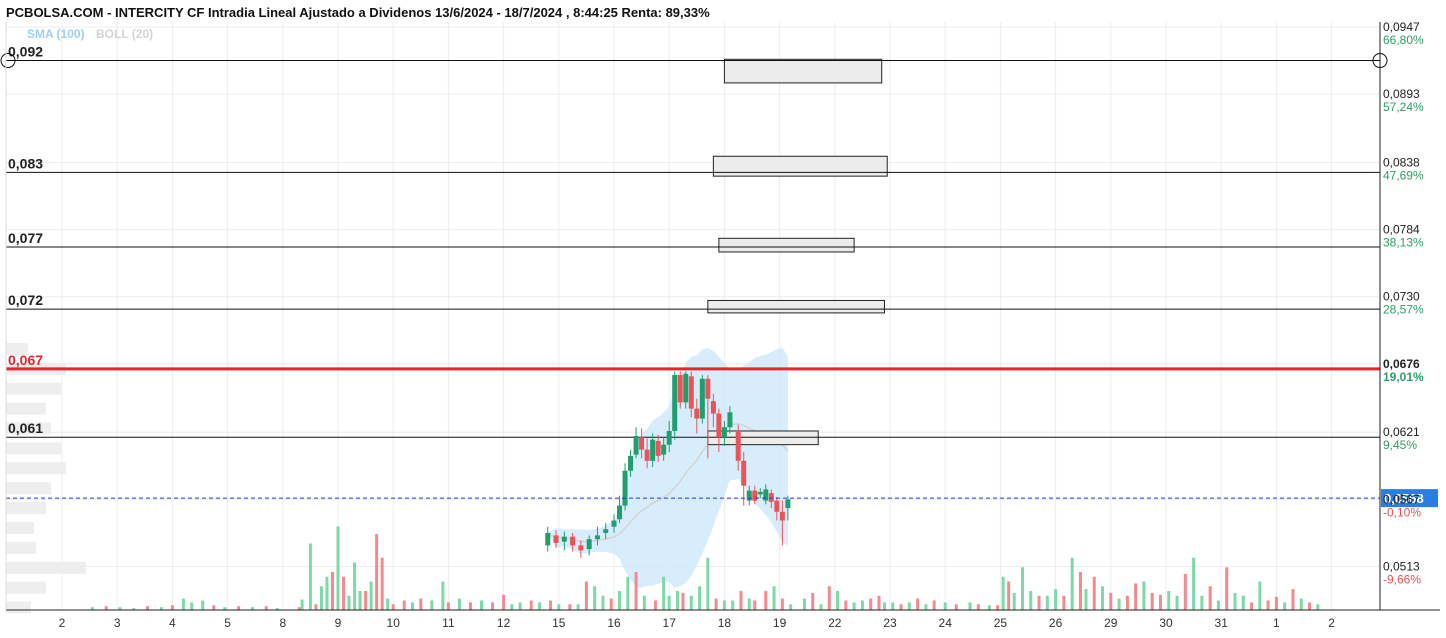 This screenshot has width=1446, height=638. I want to click on candles, so click(668, 464).